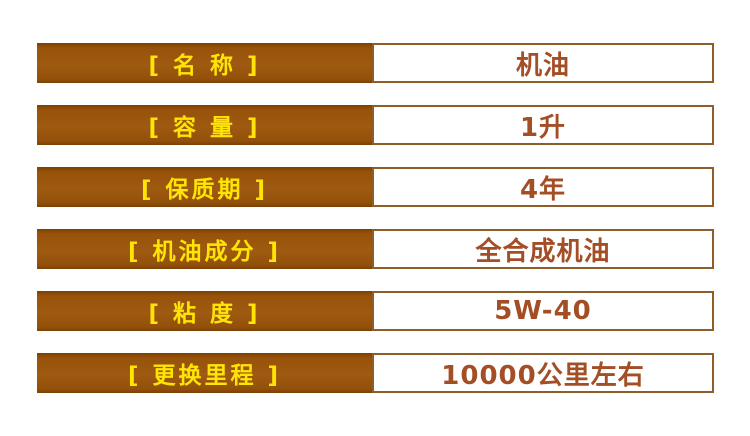 Image resolution: width=750 pixels, height=436 pixels. I want to click on spec-row: [ 机油成分 ] 全合成机油, so click(375, 249).